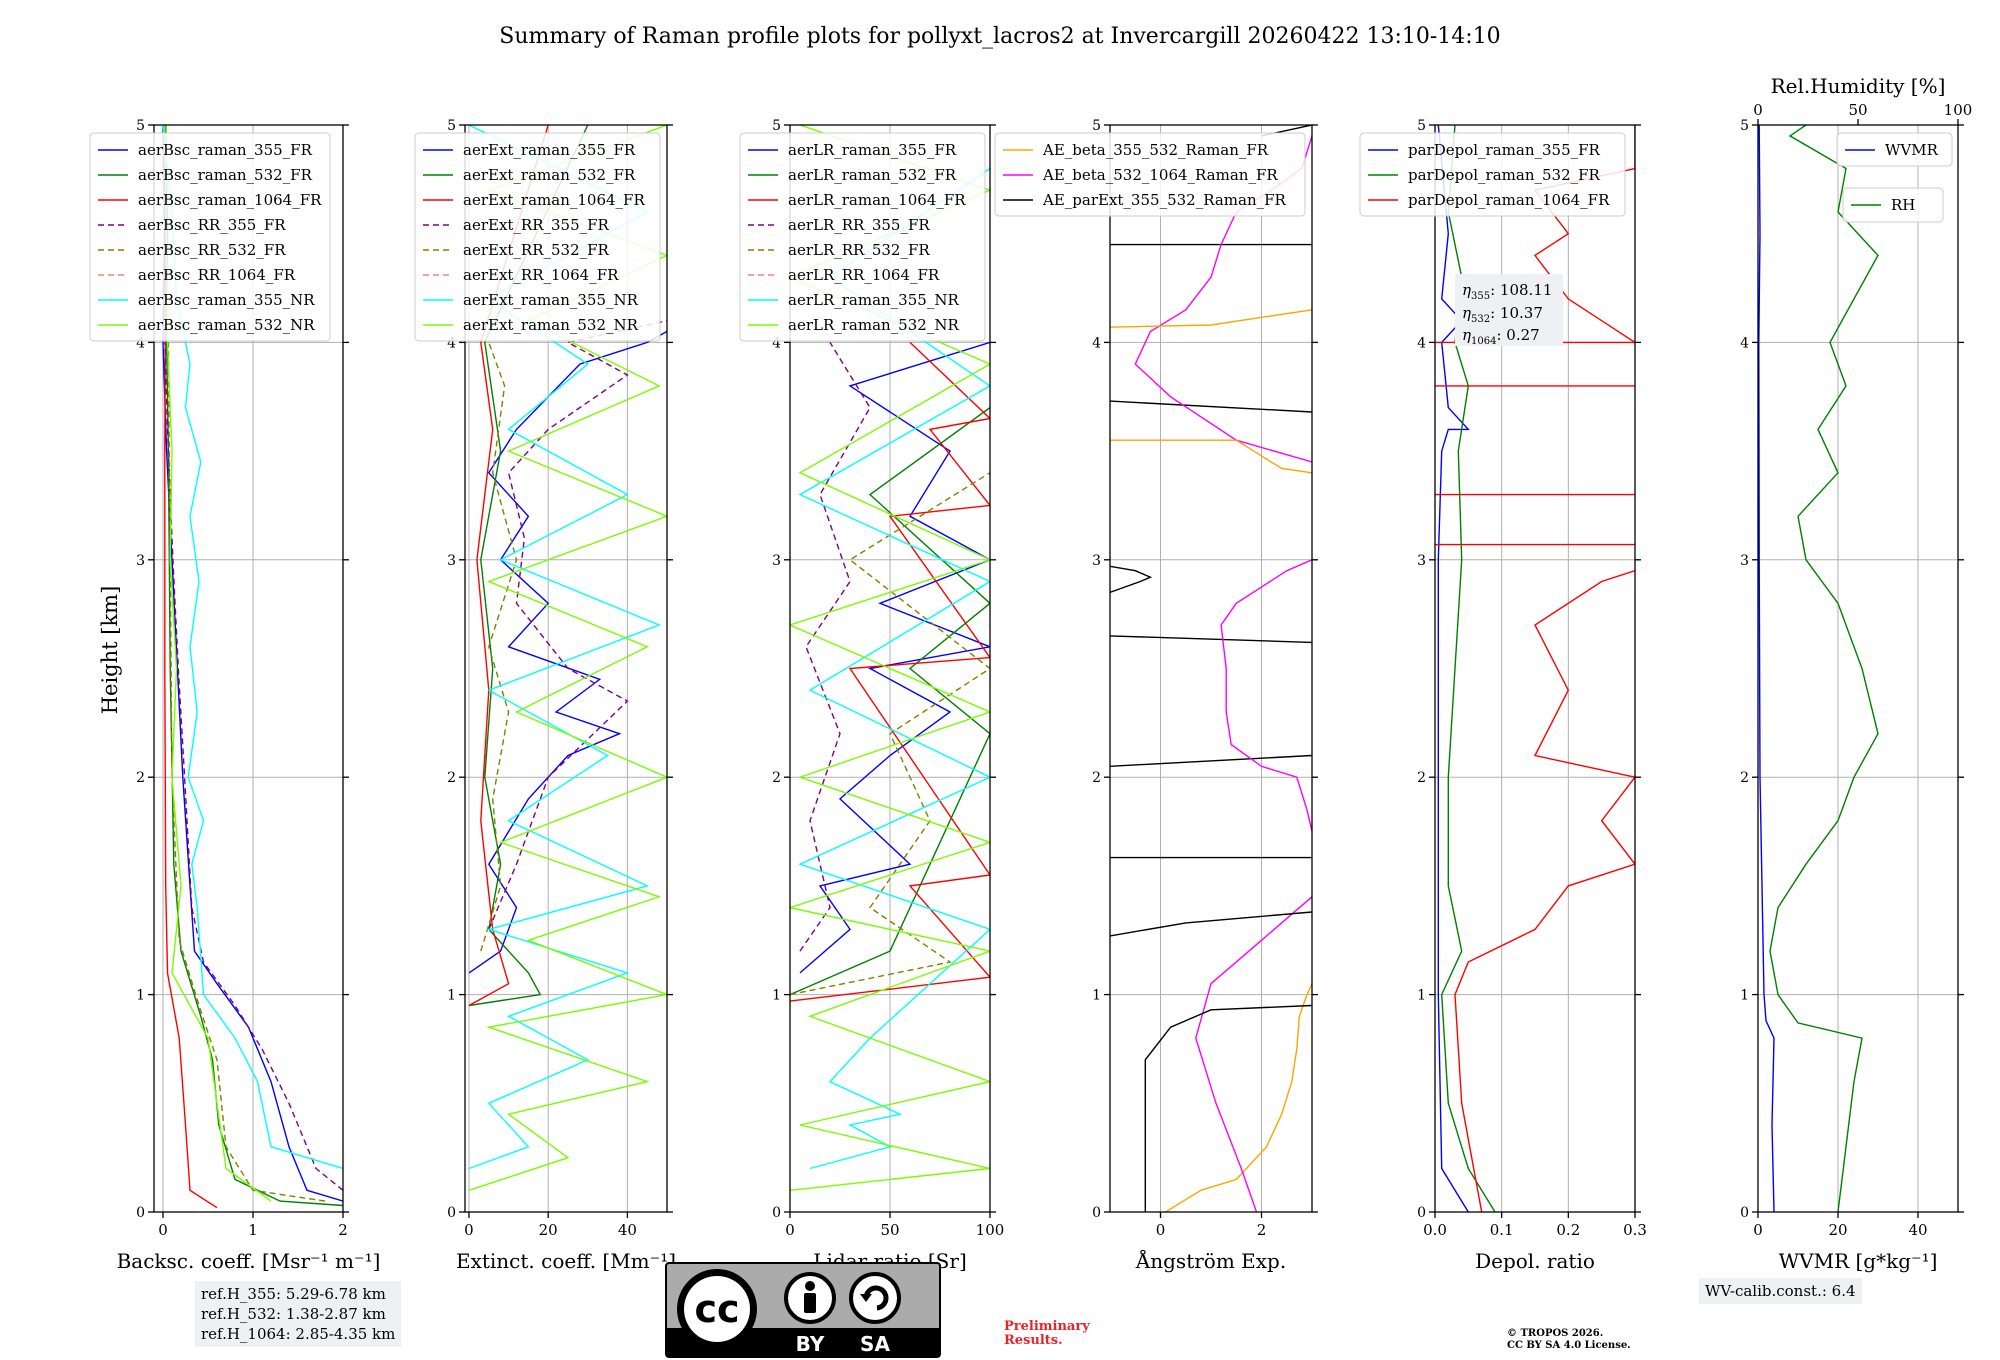  Describe the element at coordinates (551, 325) in the screenshot. I see `legend-label: aerExt_raman_532_NR` at that location.